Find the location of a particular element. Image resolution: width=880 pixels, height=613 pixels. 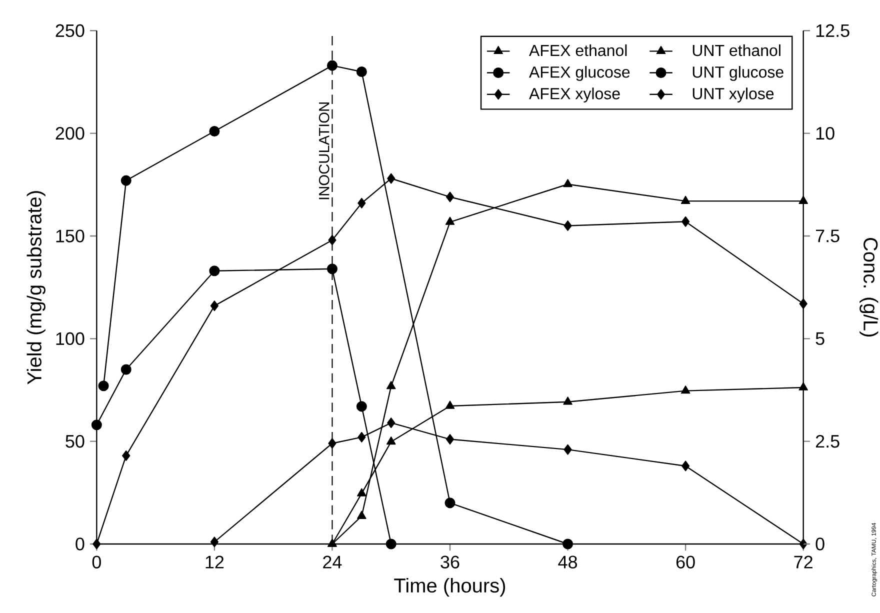

x-tick-label: 60 is located at coordinates (685, 562).